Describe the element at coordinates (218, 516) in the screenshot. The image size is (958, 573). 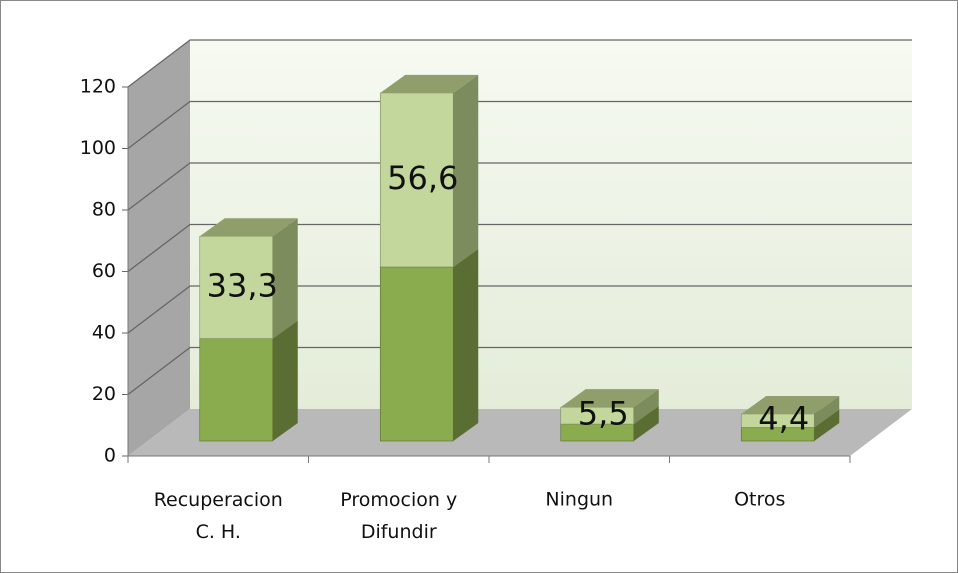
I see `x-tick-label: Recuperacion C. H.` at that location.